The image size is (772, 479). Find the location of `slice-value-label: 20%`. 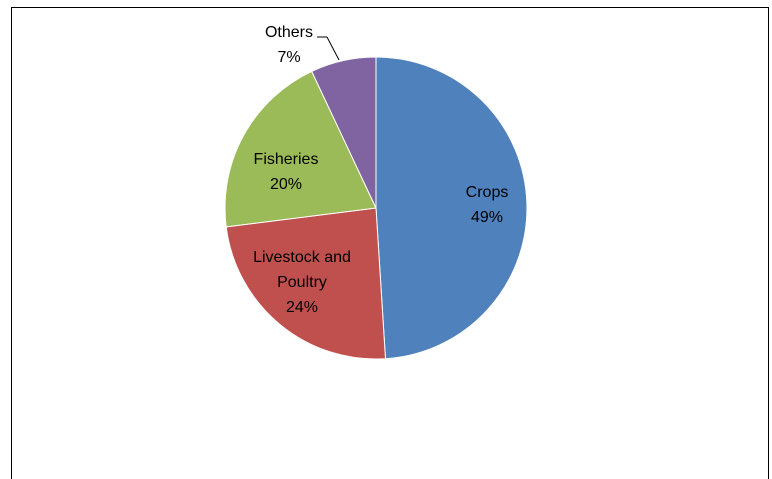

slice-value-label: 20% is located at coordinates (286, 184).